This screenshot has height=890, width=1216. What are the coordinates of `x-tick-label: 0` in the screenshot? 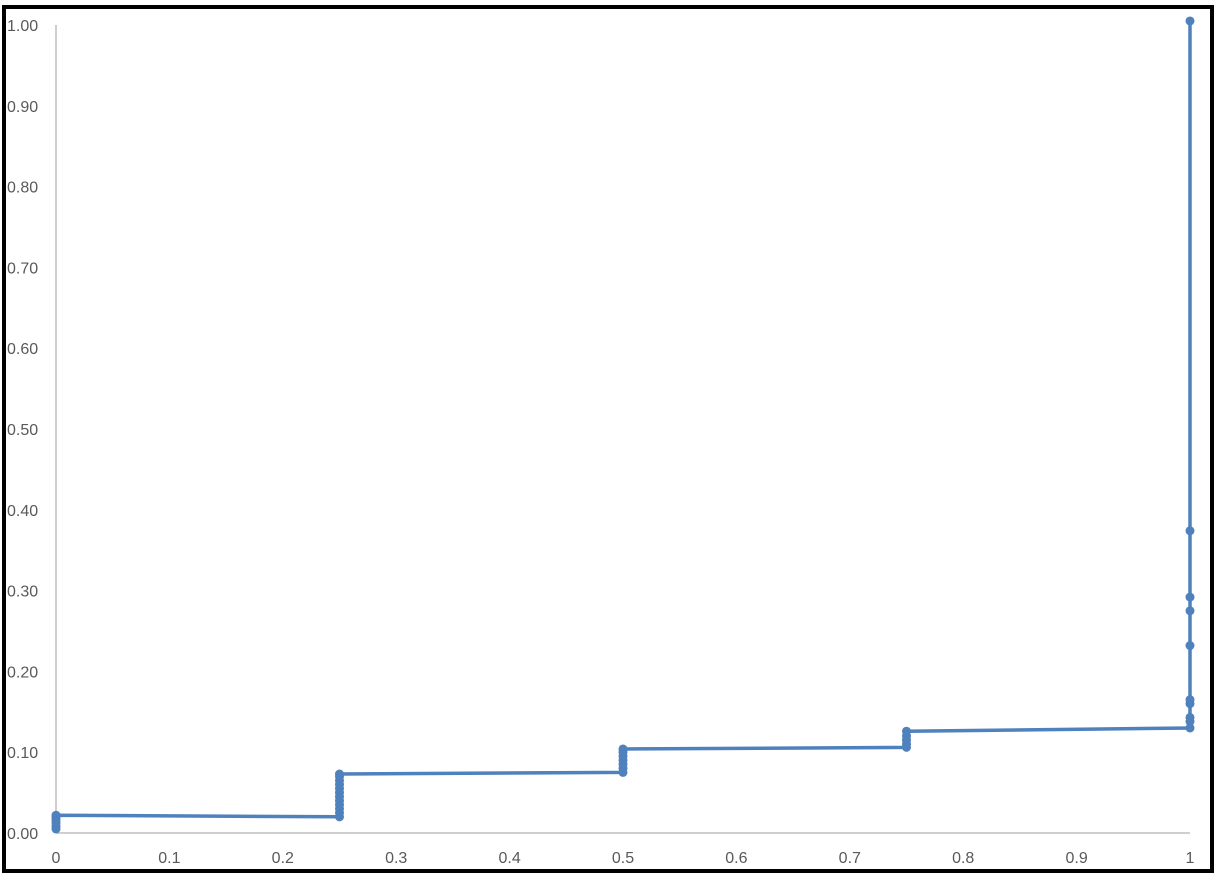 It's located at (56, 858).